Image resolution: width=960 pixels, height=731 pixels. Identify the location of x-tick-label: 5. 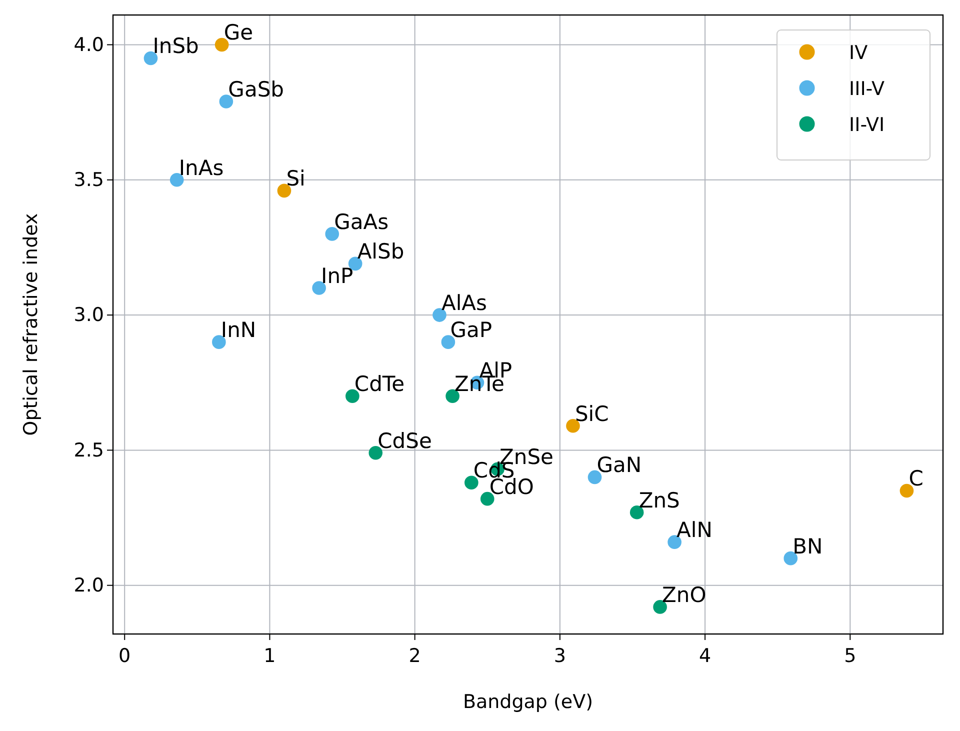
(850, 656).